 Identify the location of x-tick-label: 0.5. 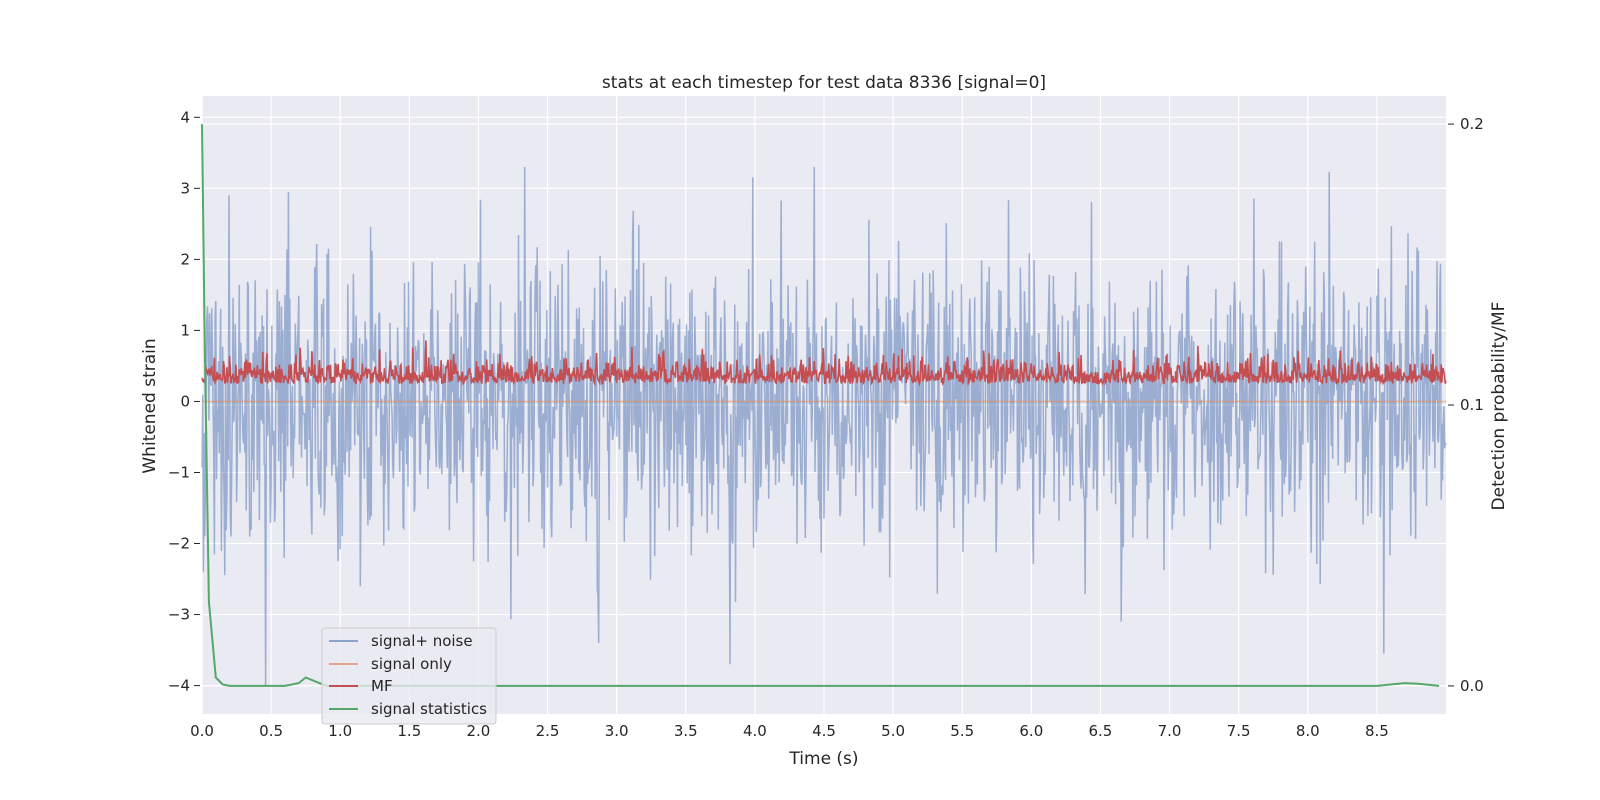
(271, 731).